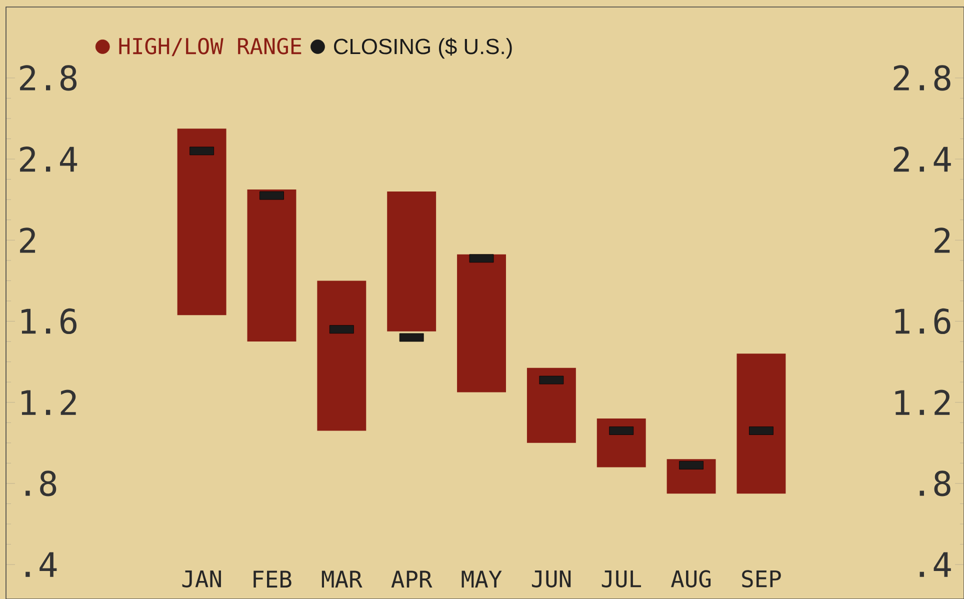 The height and width of the screenshot is (599, 964). I want to click on x-tick-label: JAN, so click(201, 579).